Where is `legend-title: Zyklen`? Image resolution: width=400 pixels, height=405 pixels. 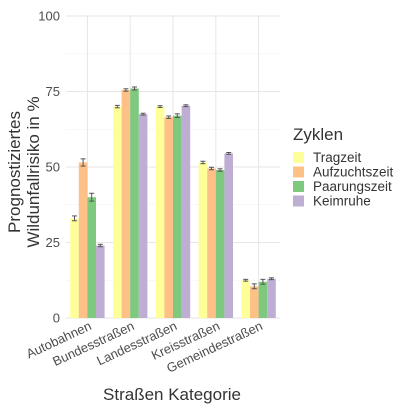
legend-title: Zyklen is located at coordinates (318, 134).